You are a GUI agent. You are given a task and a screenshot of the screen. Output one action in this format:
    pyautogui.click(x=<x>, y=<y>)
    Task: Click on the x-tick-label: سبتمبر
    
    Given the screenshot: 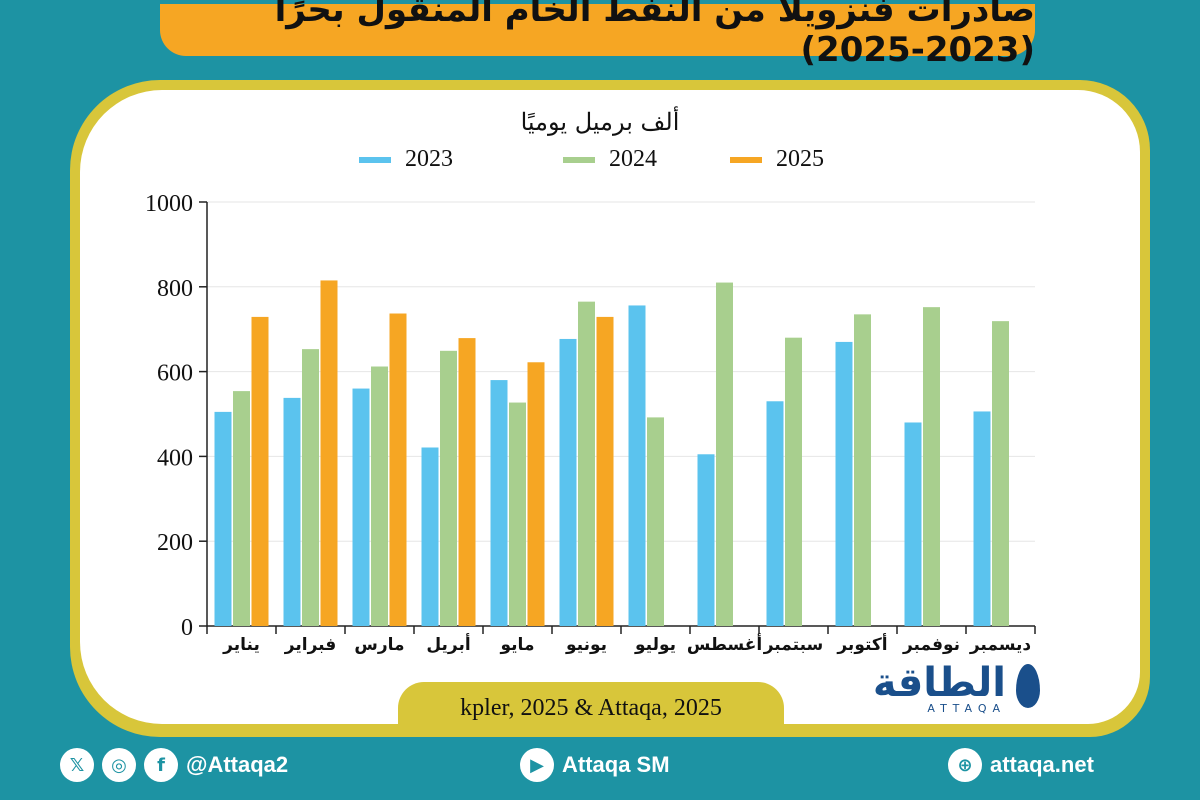 What is the action you would take?
    pyautogui.click(x=793, y=645)
    